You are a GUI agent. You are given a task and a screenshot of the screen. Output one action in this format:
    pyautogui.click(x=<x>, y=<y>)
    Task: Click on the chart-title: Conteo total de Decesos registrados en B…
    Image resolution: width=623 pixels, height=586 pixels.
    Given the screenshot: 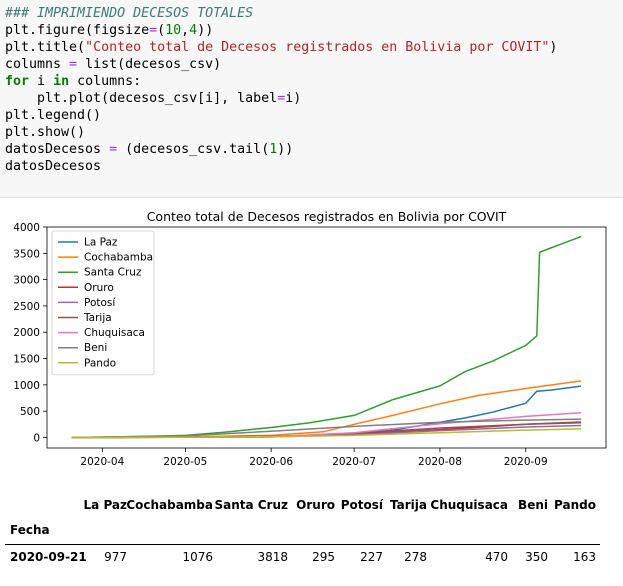 What is the action you would take?
    pyautogui.click(x=327, y=216)
    